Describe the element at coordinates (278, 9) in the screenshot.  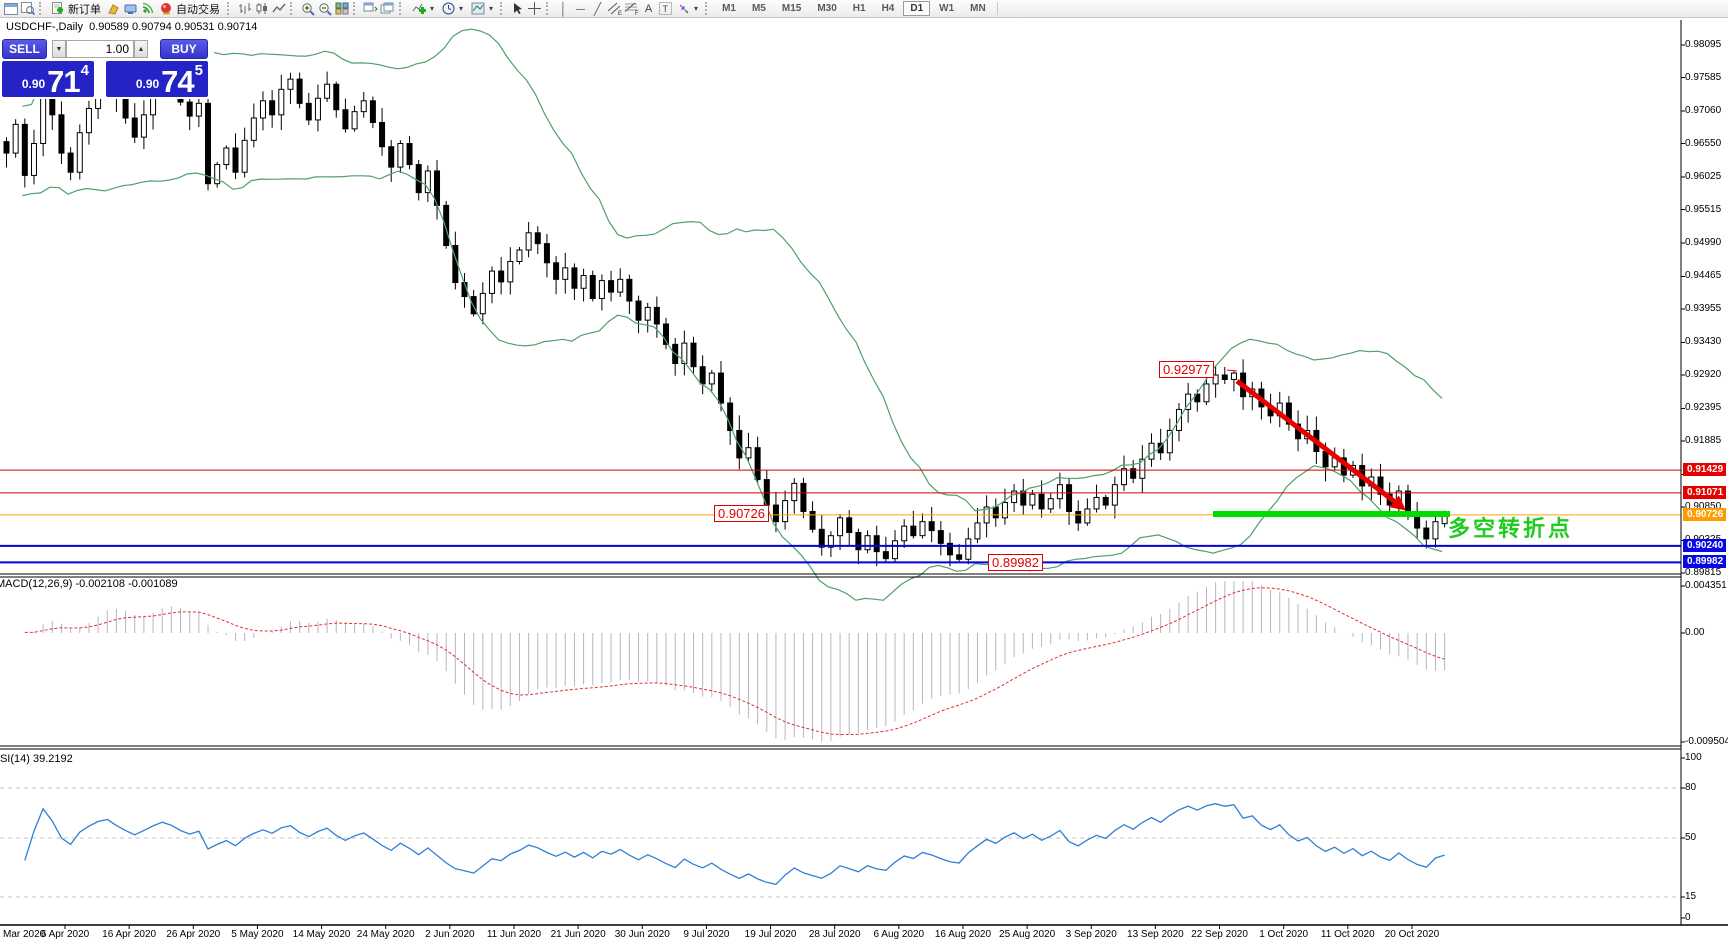
I see `line-chart-type-icon` at that location.